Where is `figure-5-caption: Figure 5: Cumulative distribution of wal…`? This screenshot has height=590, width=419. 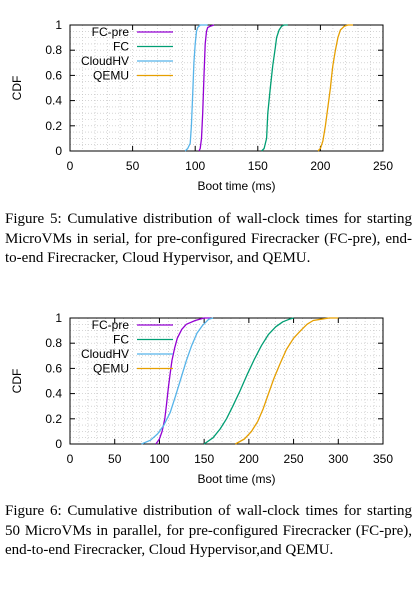
figure-5-caption: Figure 5: Cumulative distribution of wal… is located at coordinates (208, 238).